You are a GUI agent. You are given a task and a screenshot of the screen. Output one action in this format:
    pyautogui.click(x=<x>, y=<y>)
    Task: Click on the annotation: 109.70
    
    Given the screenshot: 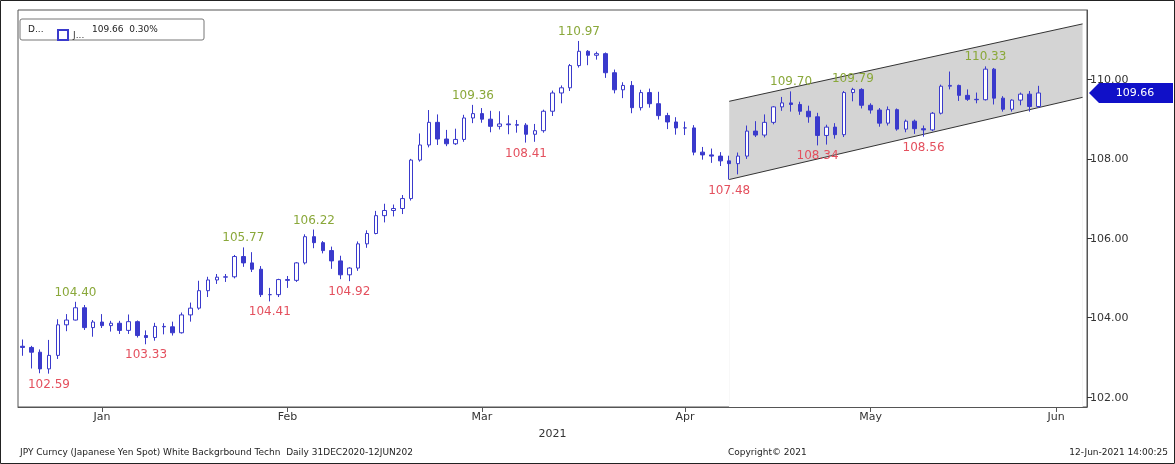 What is the action you would take?
    pyautogui.click(x=791, y=81)
    